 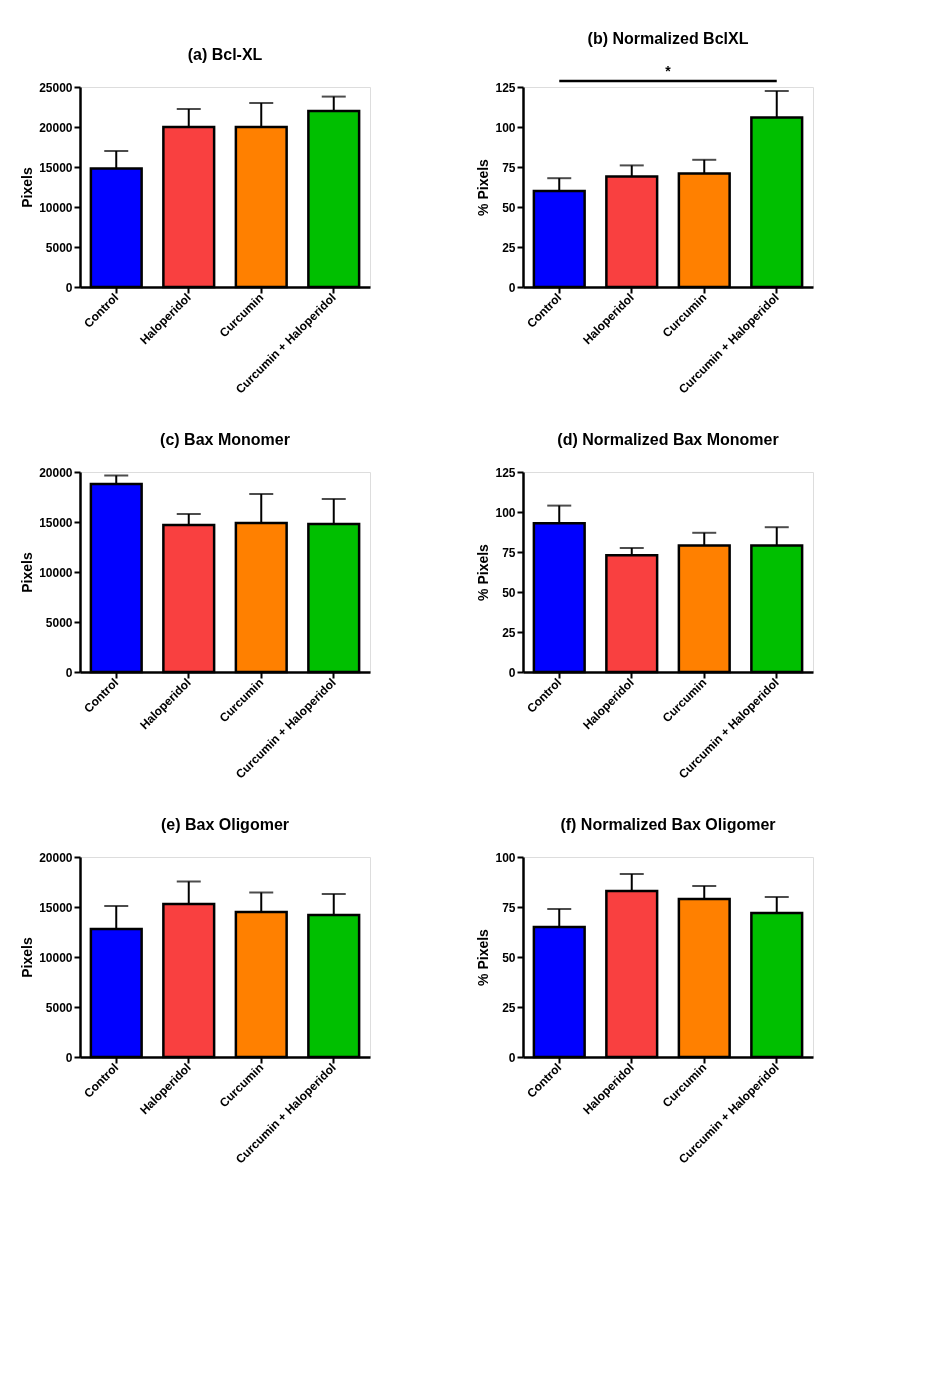 What do you see at coordinates (225, 439) in the screenshot?
I see `chart-title: (c) Bax Monomer` at bounding box center [225, 439].